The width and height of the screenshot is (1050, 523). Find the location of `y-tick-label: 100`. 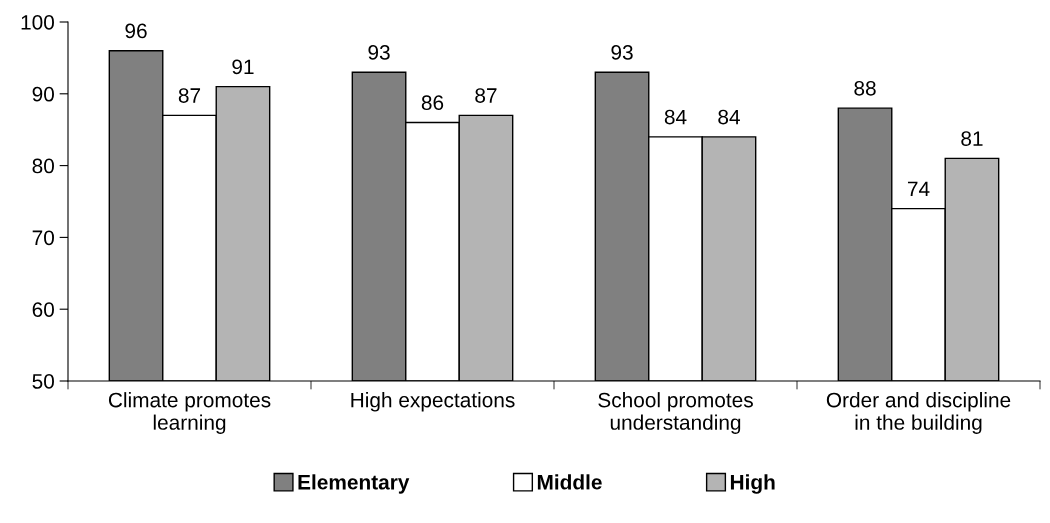

y-tick-label: 100 is located at coordinates (37, 22).